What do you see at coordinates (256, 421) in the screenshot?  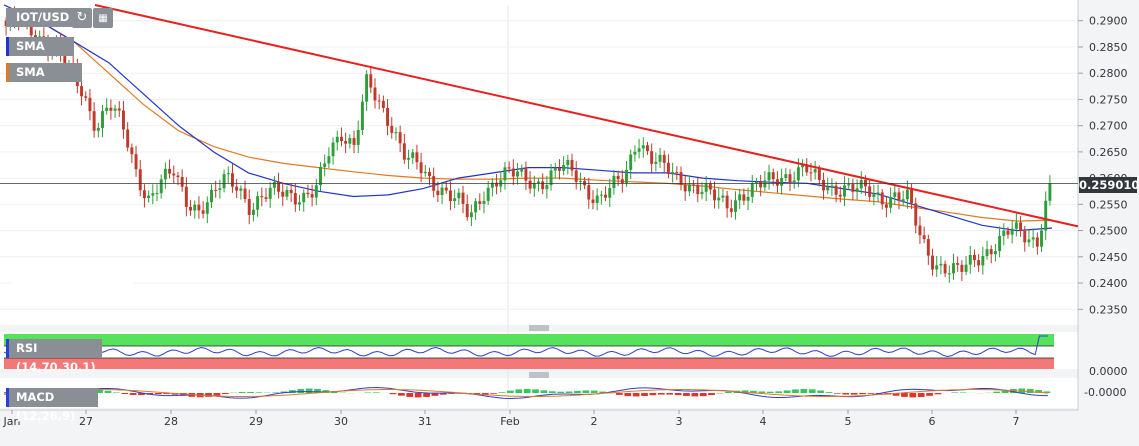 I see `time-tick-label: 29` at bounding box center [256, 421].